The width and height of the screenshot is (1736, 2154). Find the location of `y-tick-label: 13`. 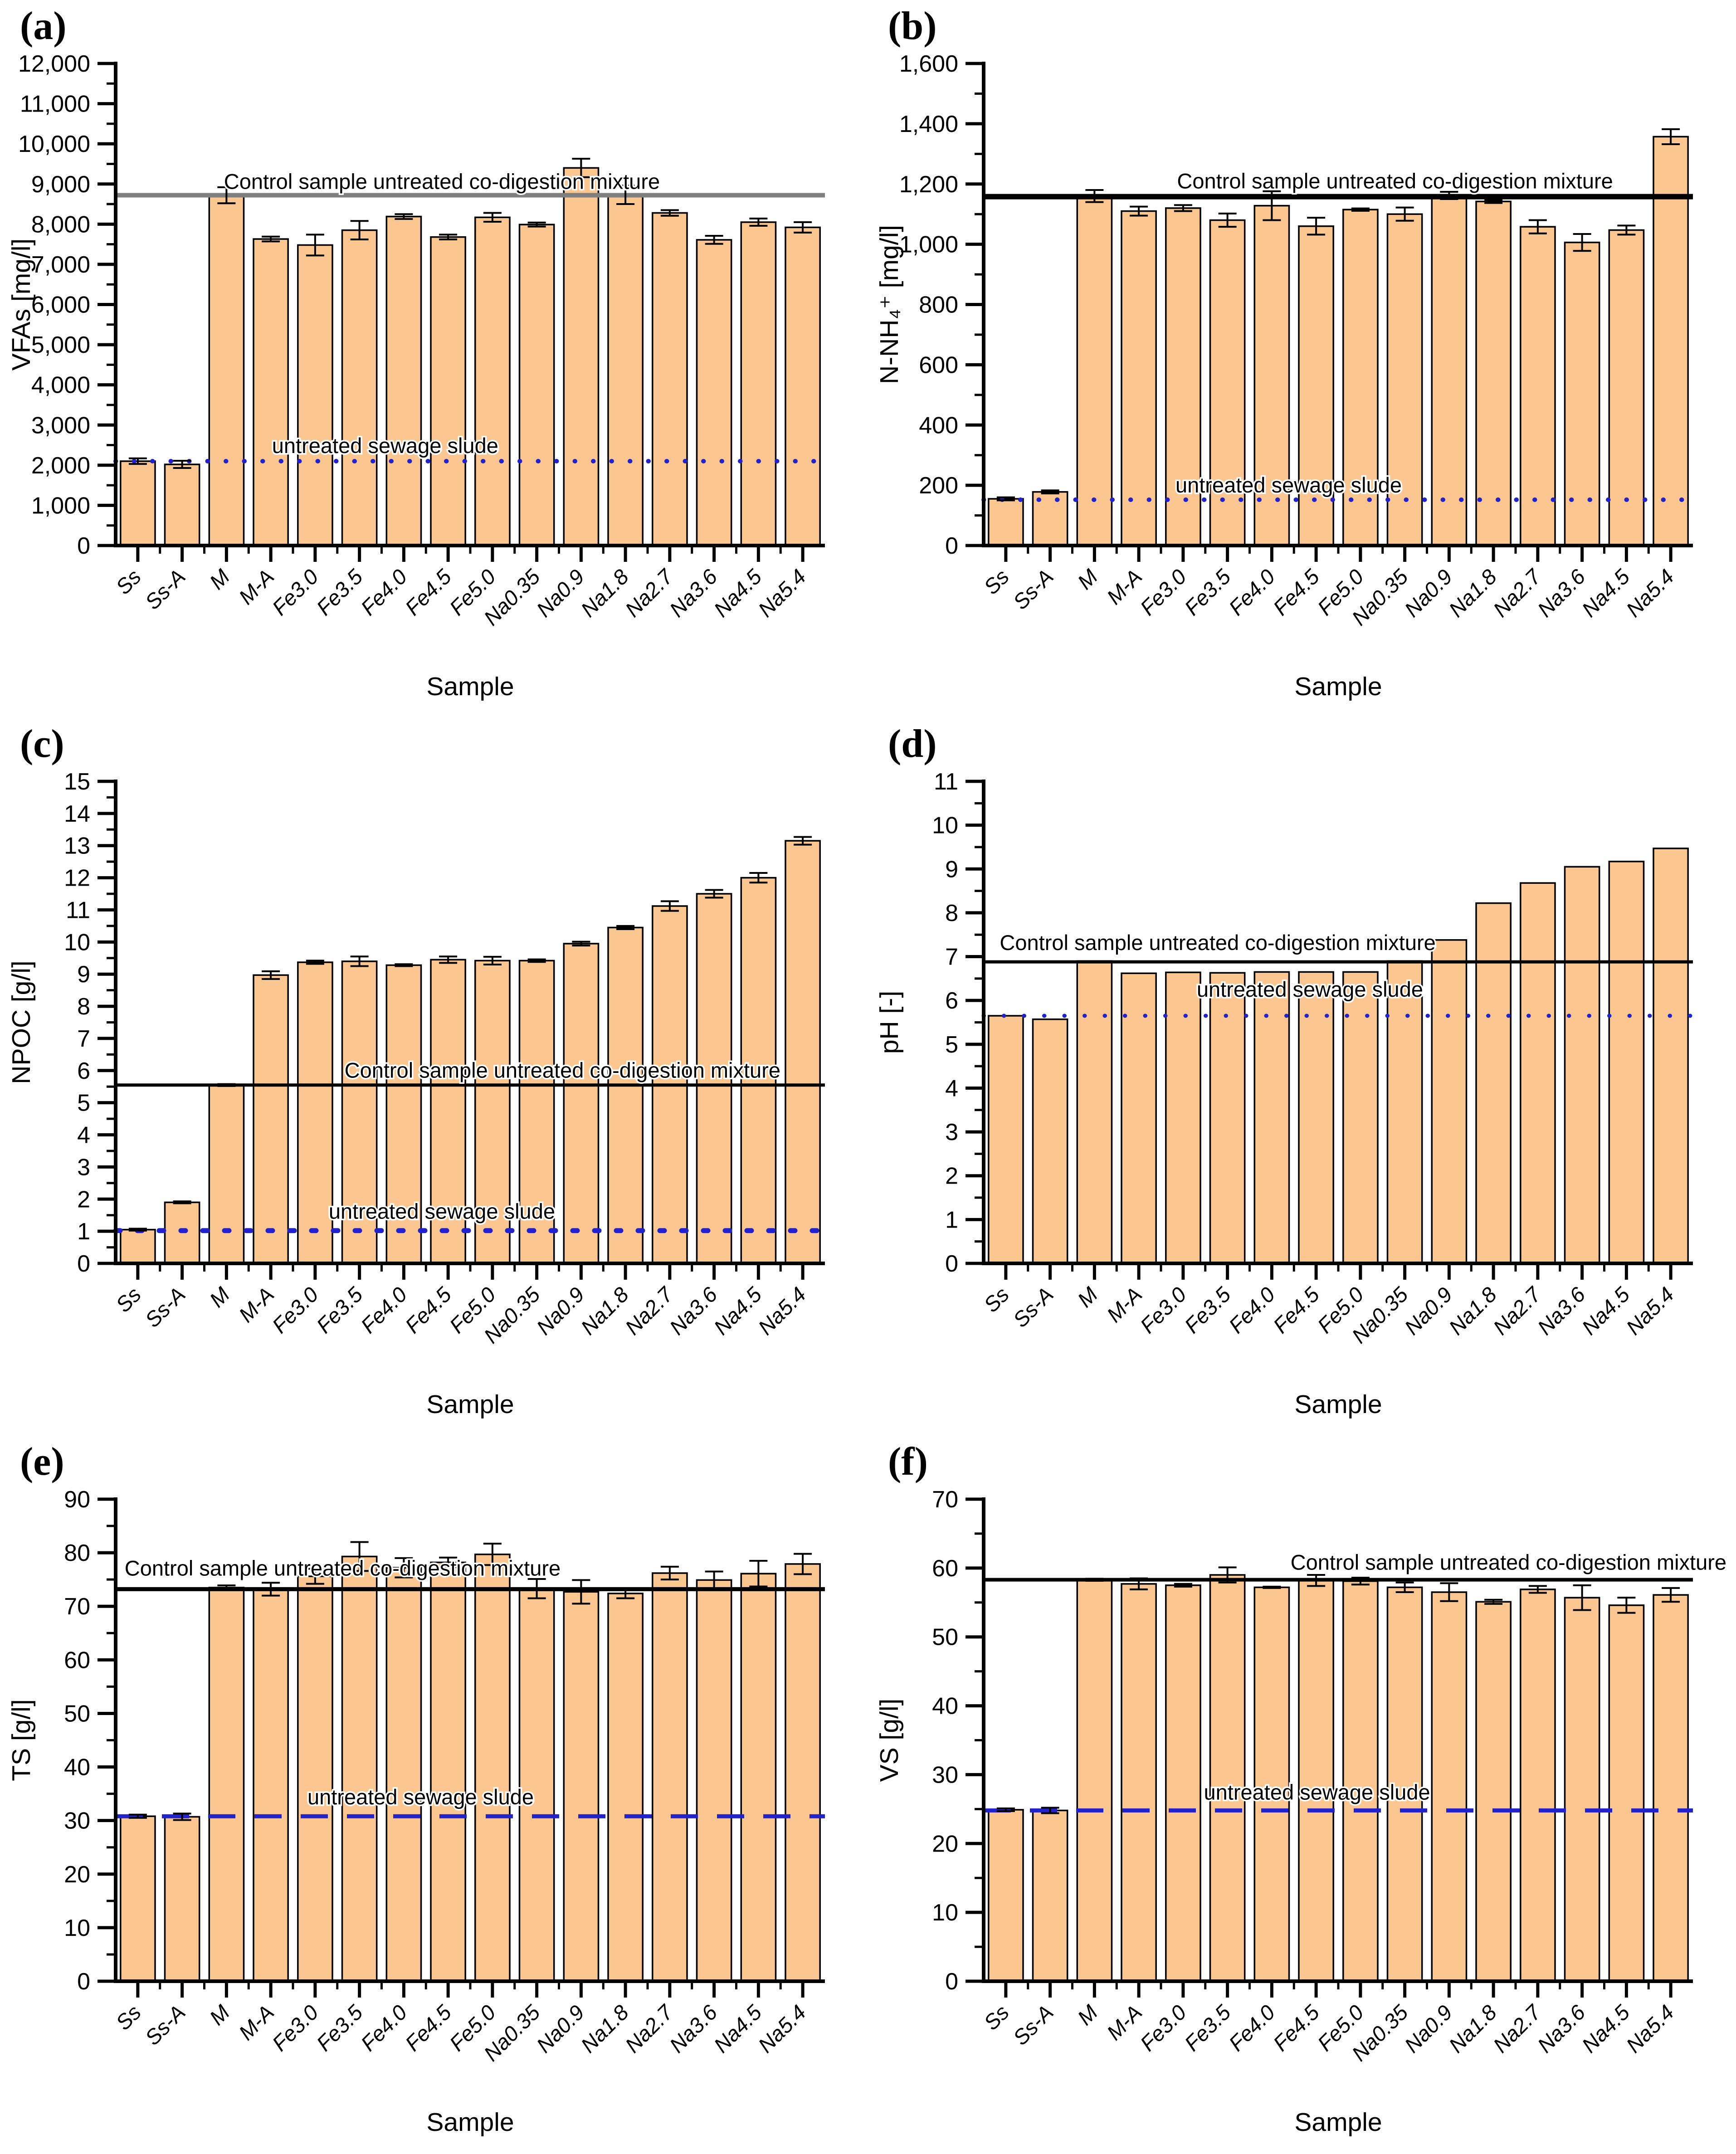

y-tick-label: 13 is located at coordinates (77, 846).